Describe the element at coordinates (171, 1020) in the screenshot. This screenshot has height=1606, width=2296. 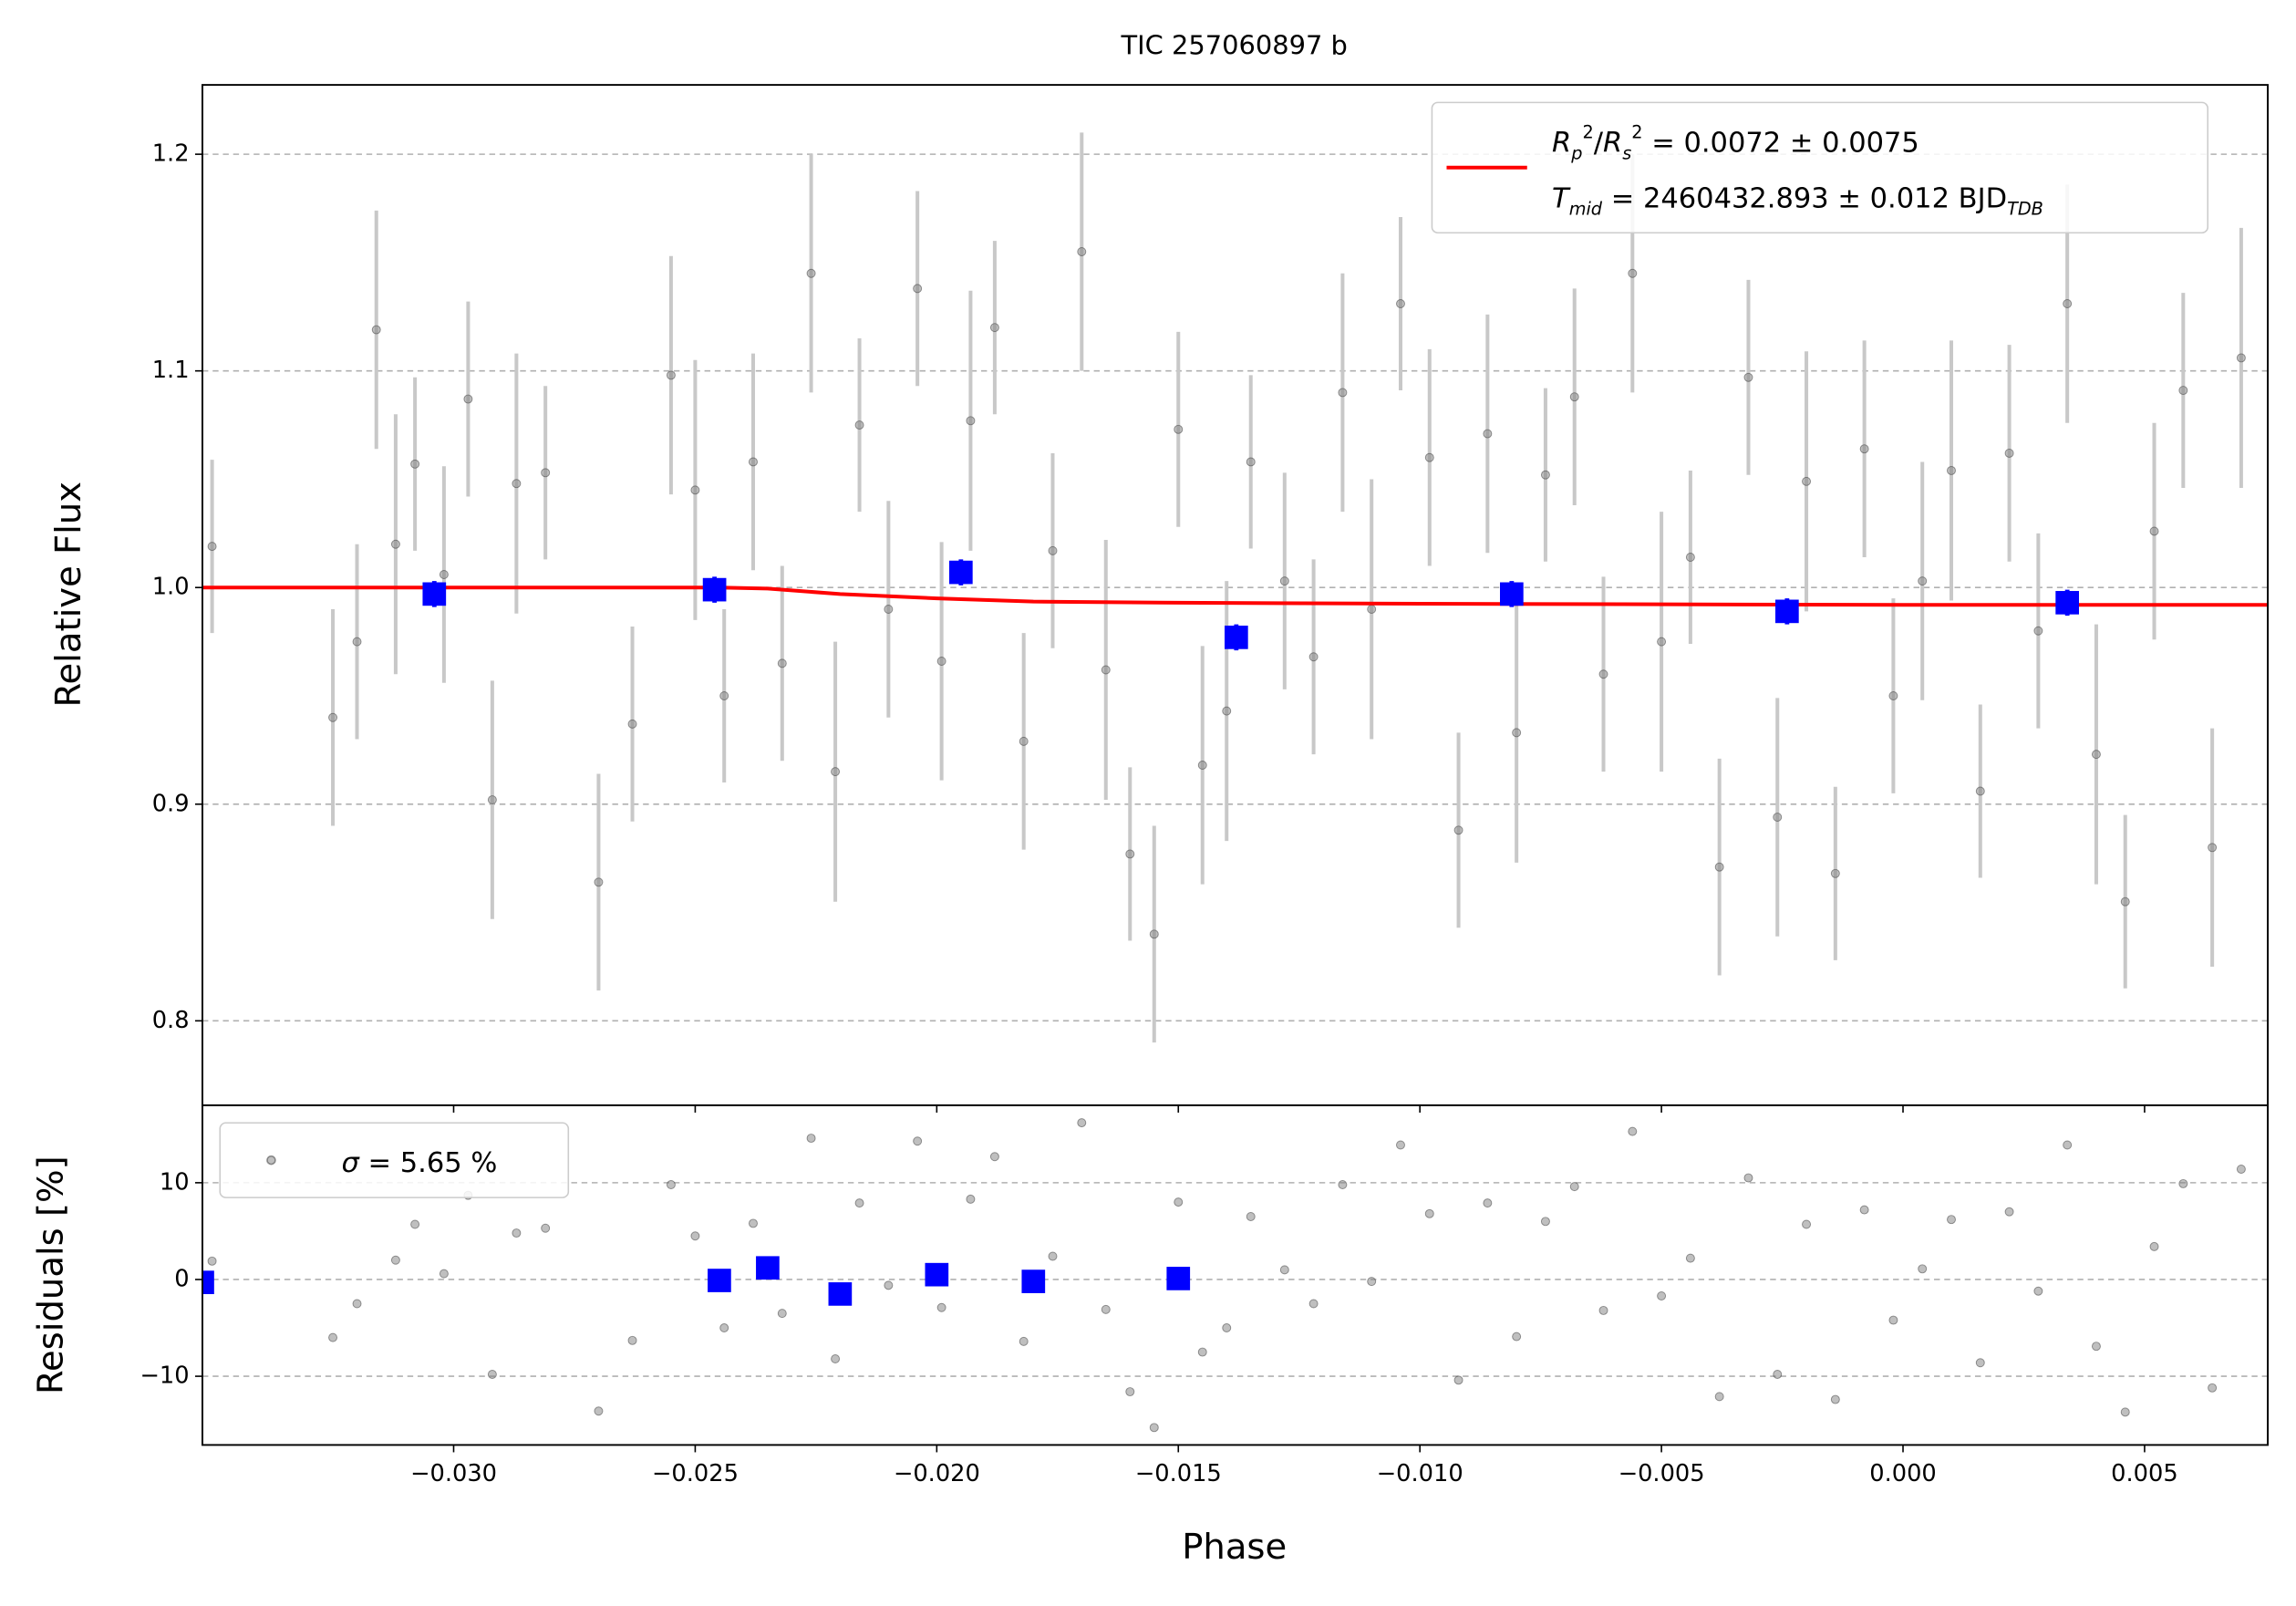
I see `y-tick-label: 0.8` at that location.